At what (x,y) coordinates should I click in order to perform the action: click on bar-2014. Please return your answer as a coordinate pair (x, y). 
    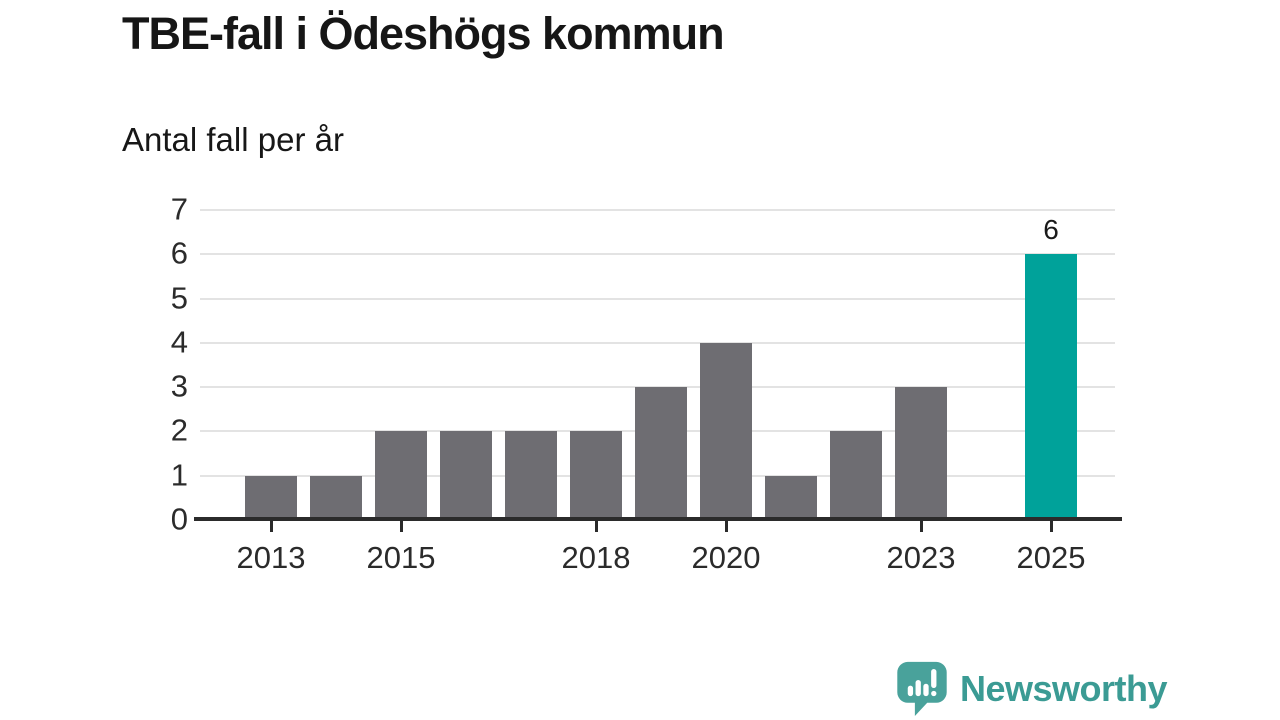
    Looking at the image, I should click on (336, 497).